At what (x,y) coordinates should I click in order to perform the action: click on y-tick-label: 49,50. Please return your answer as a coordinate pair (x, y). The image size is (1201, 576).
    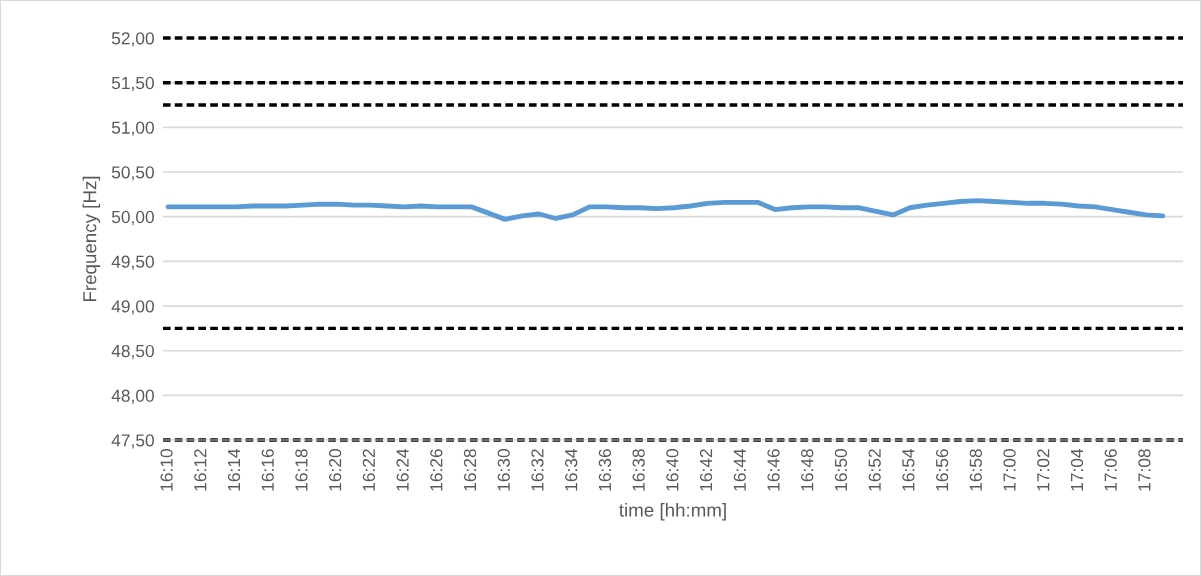
    Looking at the image, I should click on (132, 262).